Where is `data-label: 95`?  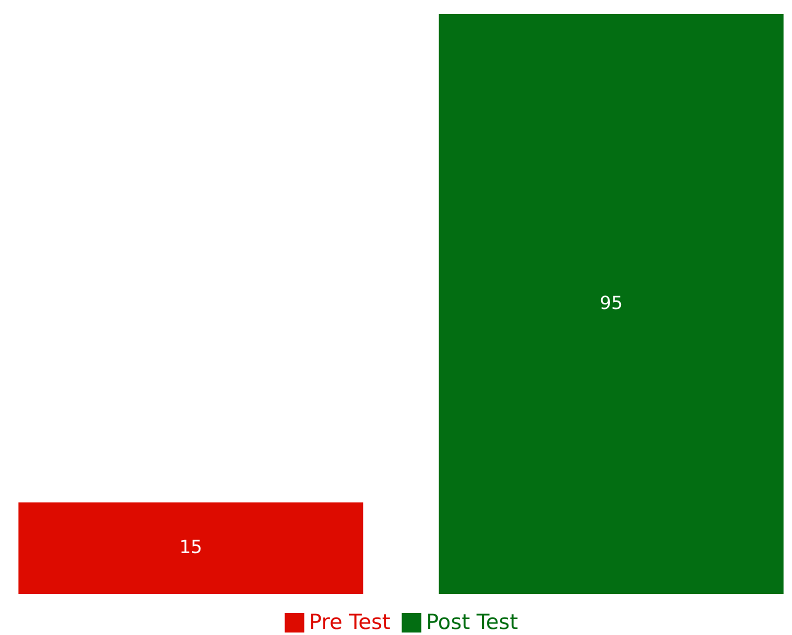 data-label: 95 is located at coordinates (611, 303).